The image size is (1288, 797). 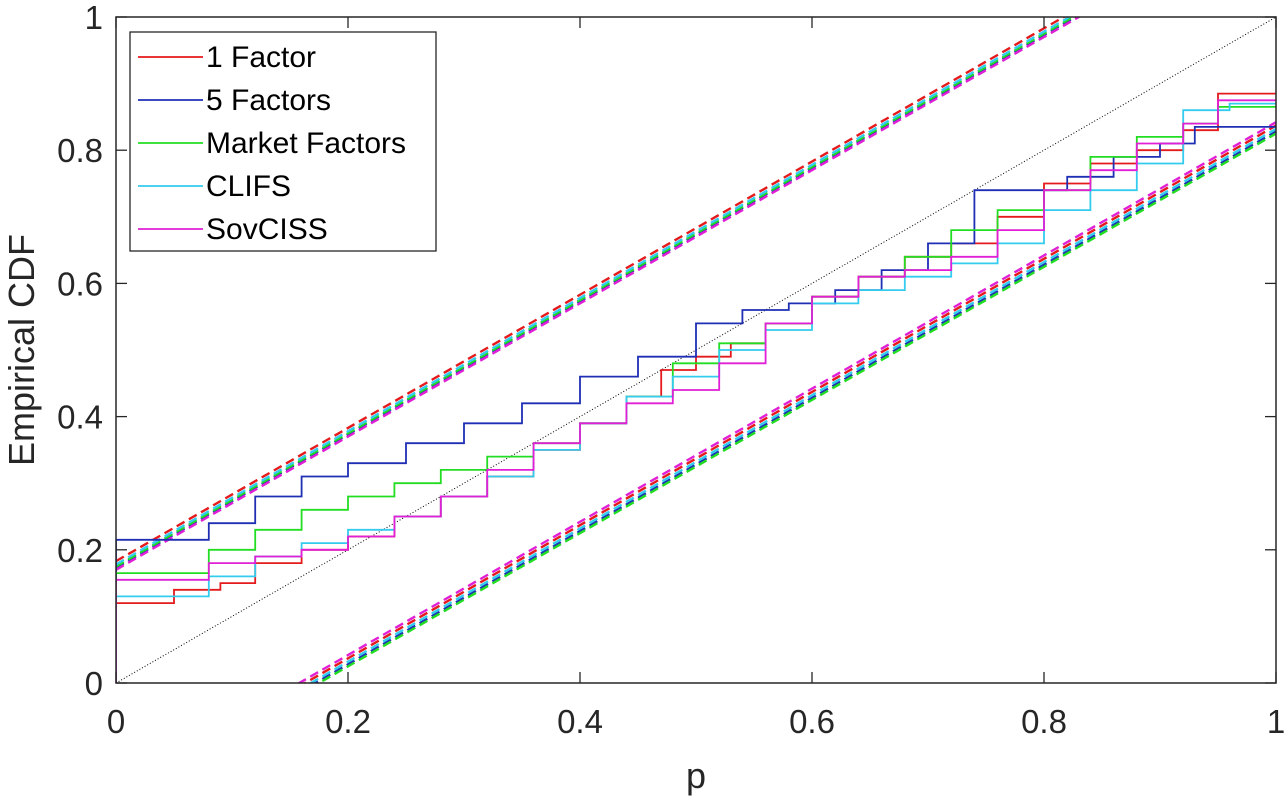 What do you see at coordinates (1276, 721) in the screenshot?
I see `x-tick-label: 1` at bounding box center [1276, 721].